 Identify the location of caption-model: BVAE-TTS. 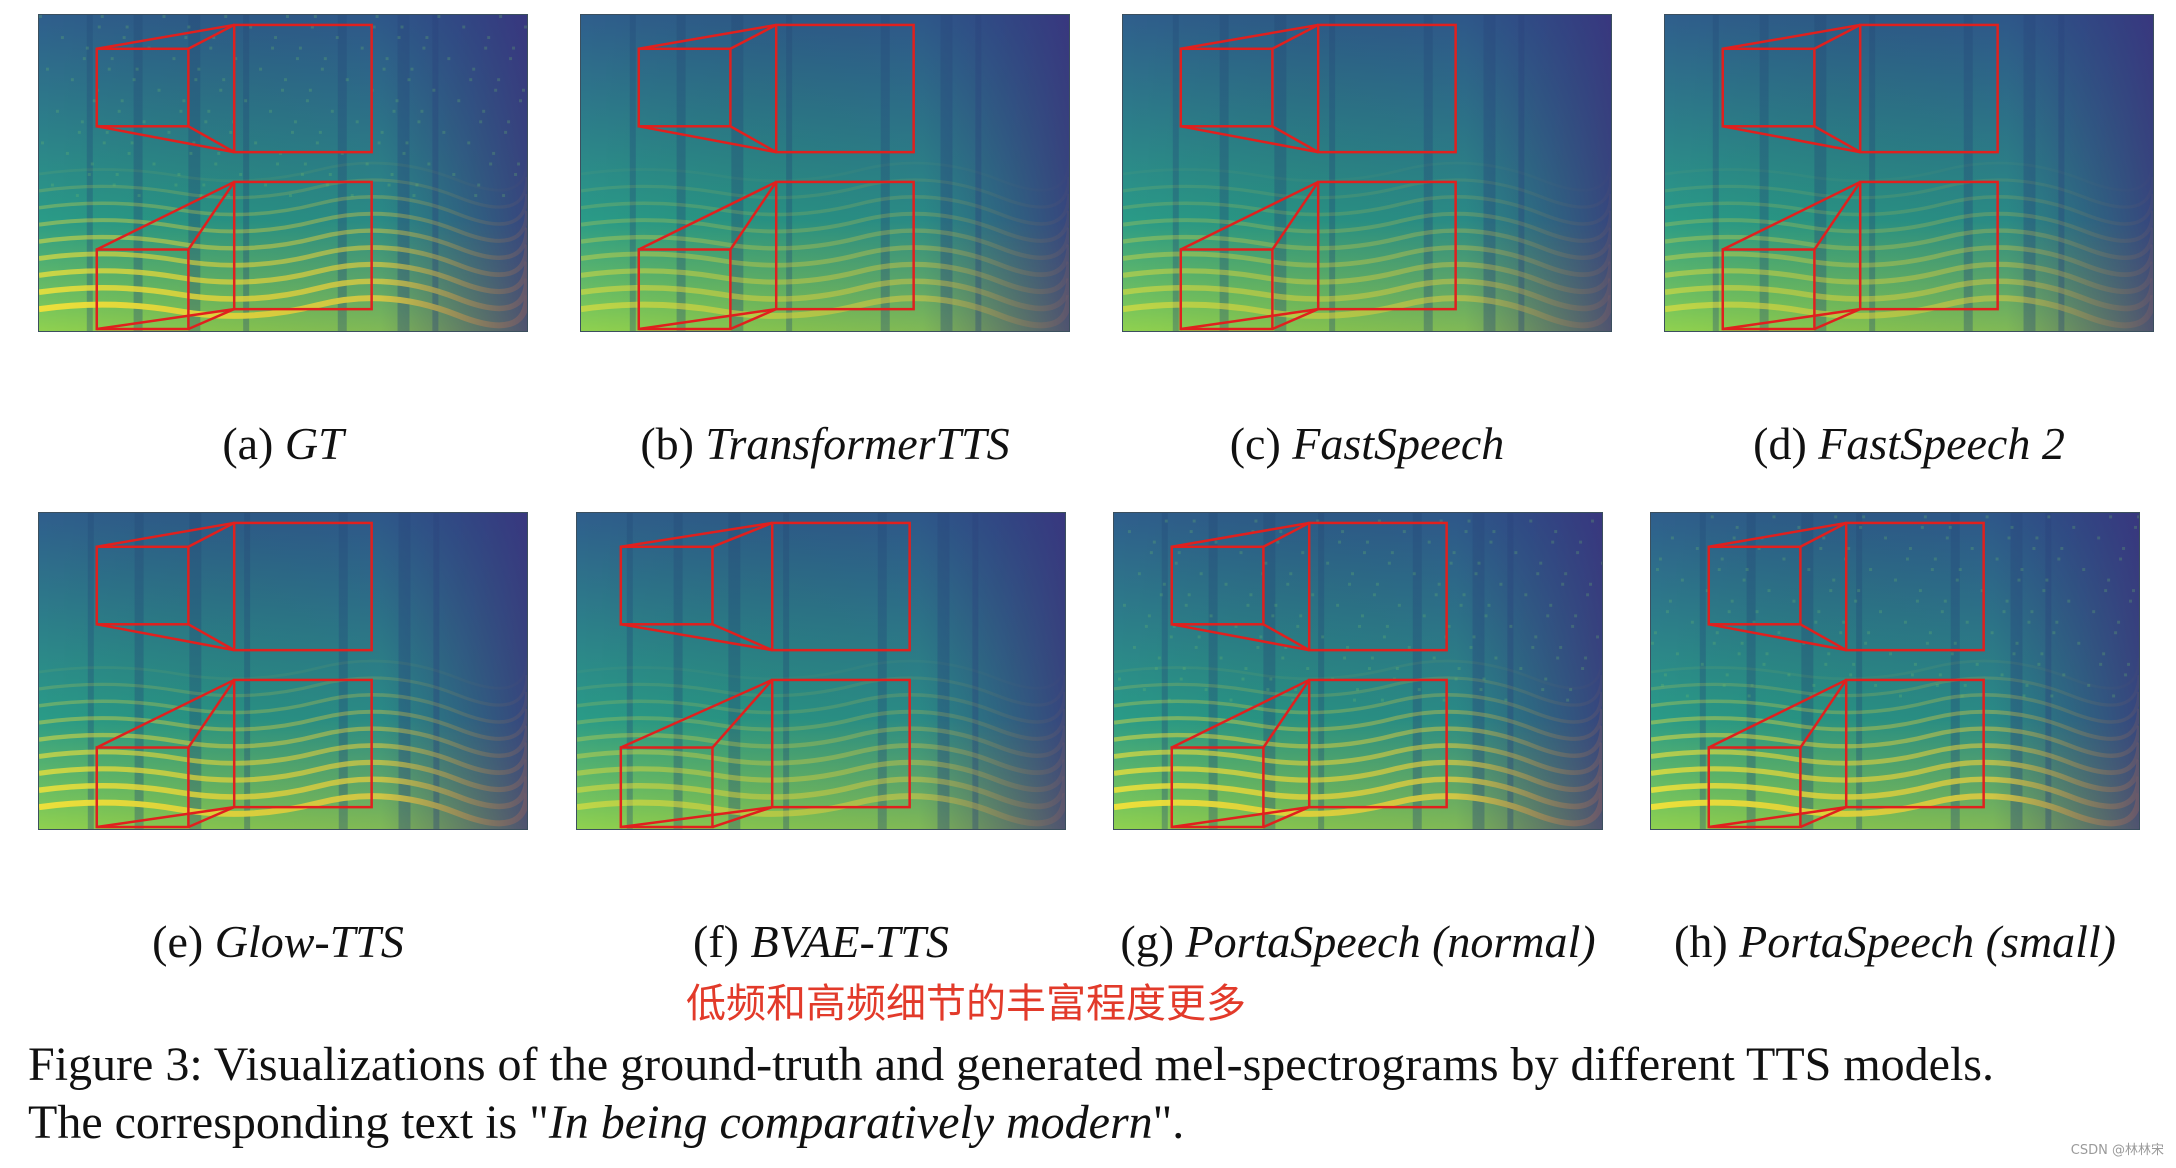
(849, 941).